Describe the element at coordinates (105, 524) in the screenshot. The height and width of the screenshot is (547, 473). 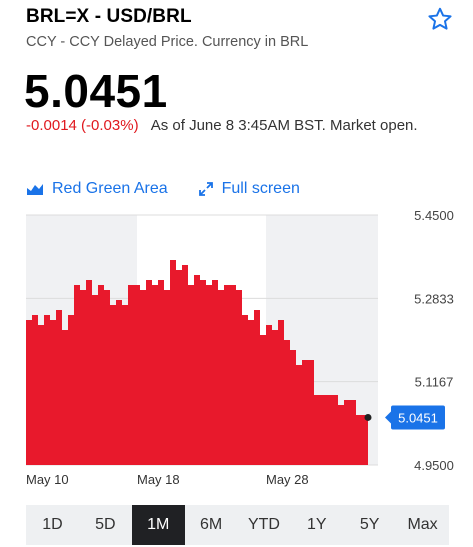
I see `range-tab-5d: 5D` at that location.